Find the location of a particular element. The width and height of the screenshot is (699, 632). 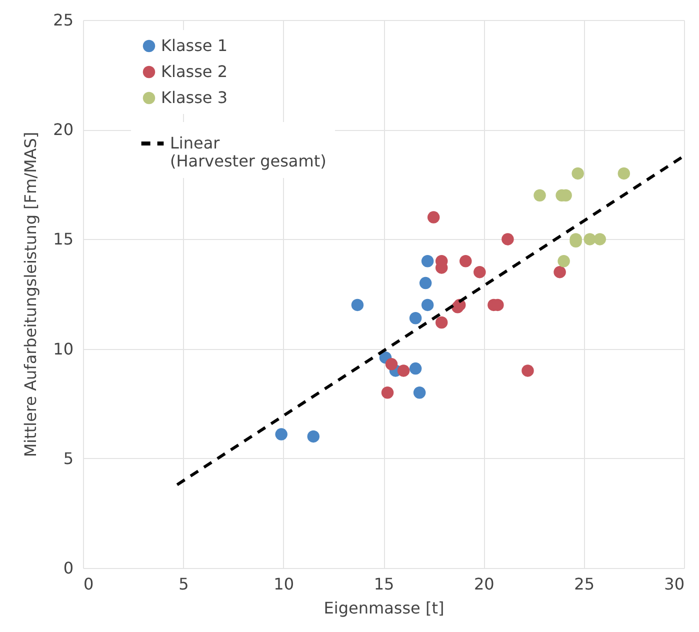

x-tick-label: 30 is located at coordinates (674, 584).